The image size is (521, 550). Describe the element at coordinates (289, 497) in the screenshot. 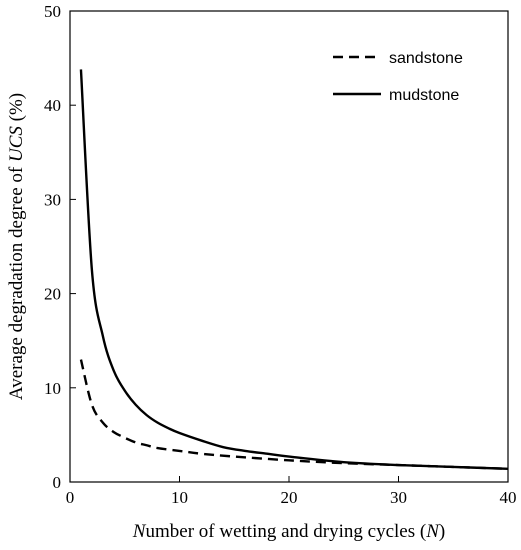

I see `x-tick-label: 20` at that location.